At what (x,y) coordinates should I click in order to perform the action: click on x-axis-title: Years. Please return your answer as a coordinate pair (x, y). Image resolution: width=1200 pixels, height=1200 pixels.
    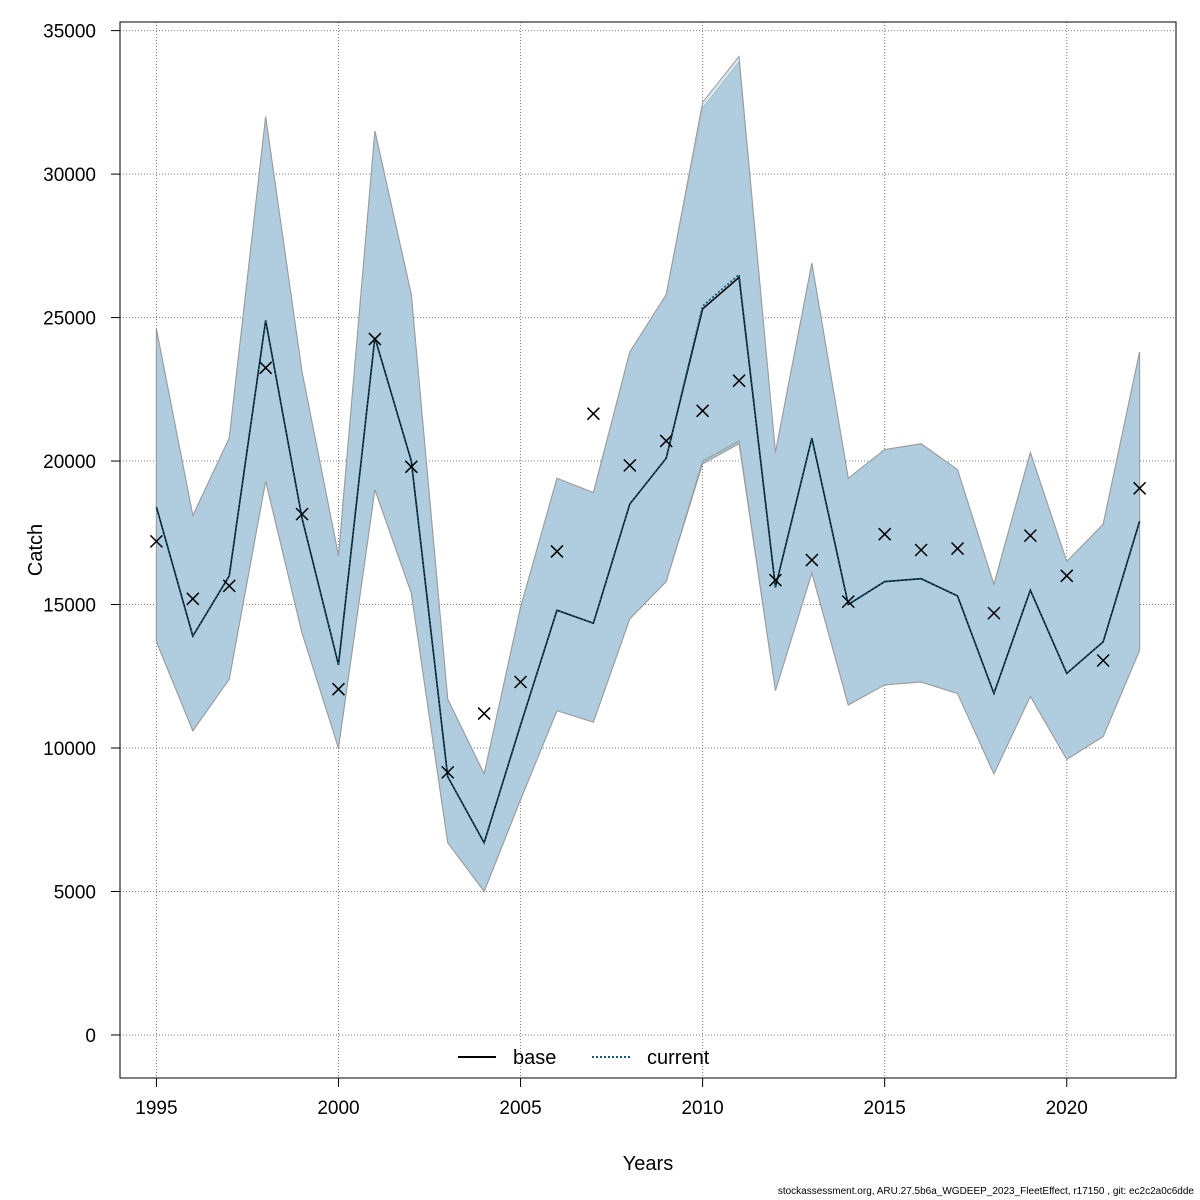
    Looking at the image, I should click on (648, 1164).